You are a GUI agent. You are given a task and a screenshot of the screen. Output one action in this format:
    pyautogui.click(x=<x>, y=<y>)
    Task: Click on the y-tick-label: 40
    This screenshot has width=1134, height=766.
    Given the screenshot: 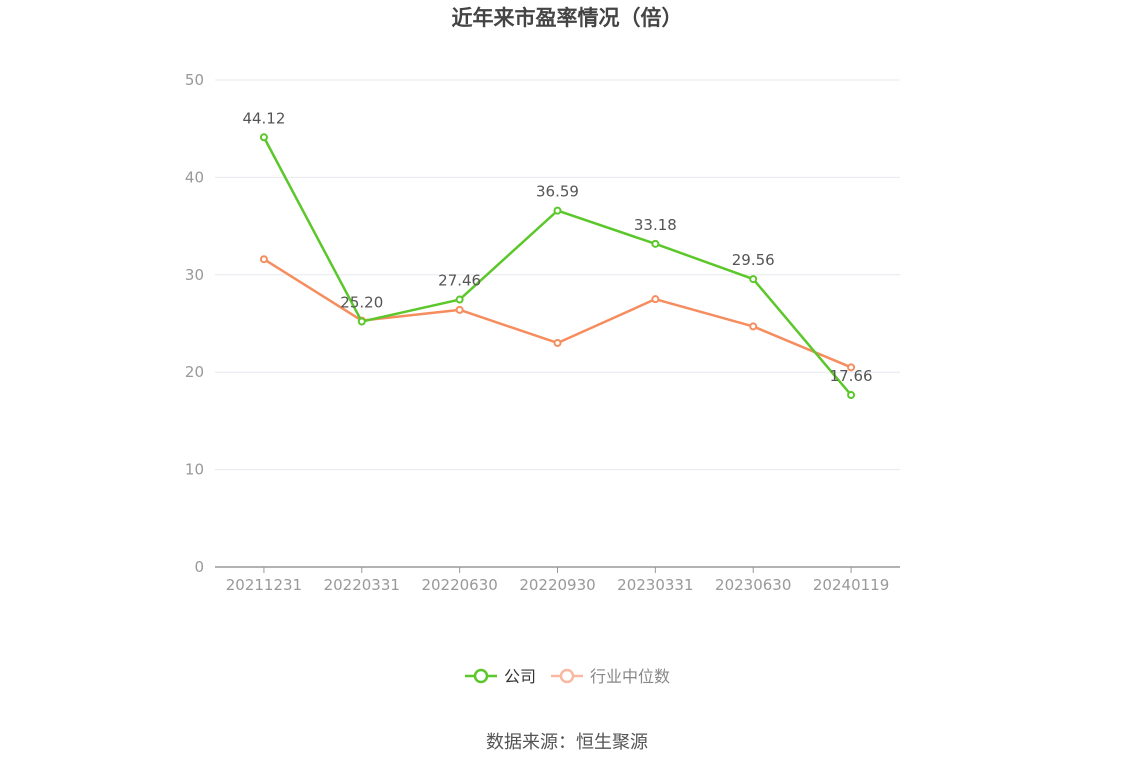 What is the action you would take?
    pyautogui.click(x=194, y=177)
    